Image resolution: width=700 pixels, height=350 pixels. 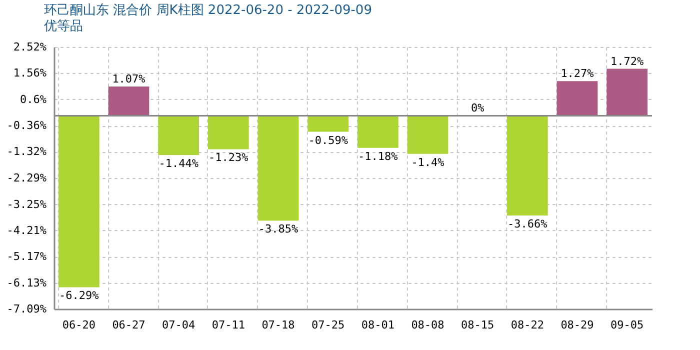 What do you see at coordinates (528, 223) in the screenshot?
I see `data-label: -3.66%` at bounding box center [528, 223].